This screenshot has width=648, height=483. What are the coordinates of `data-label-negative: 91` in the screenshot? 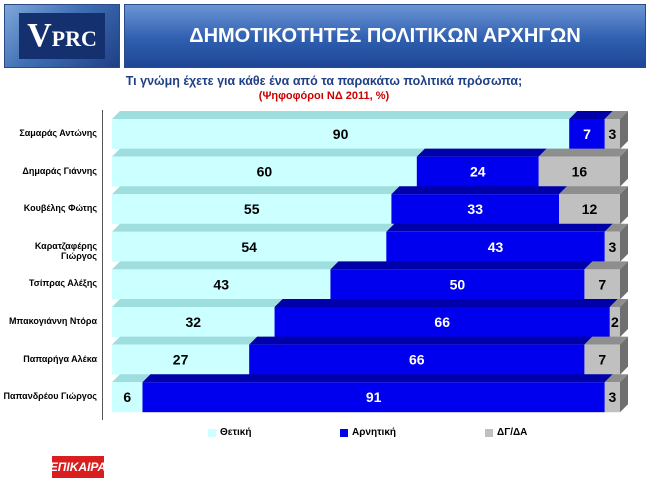 It's located at (374, 397).